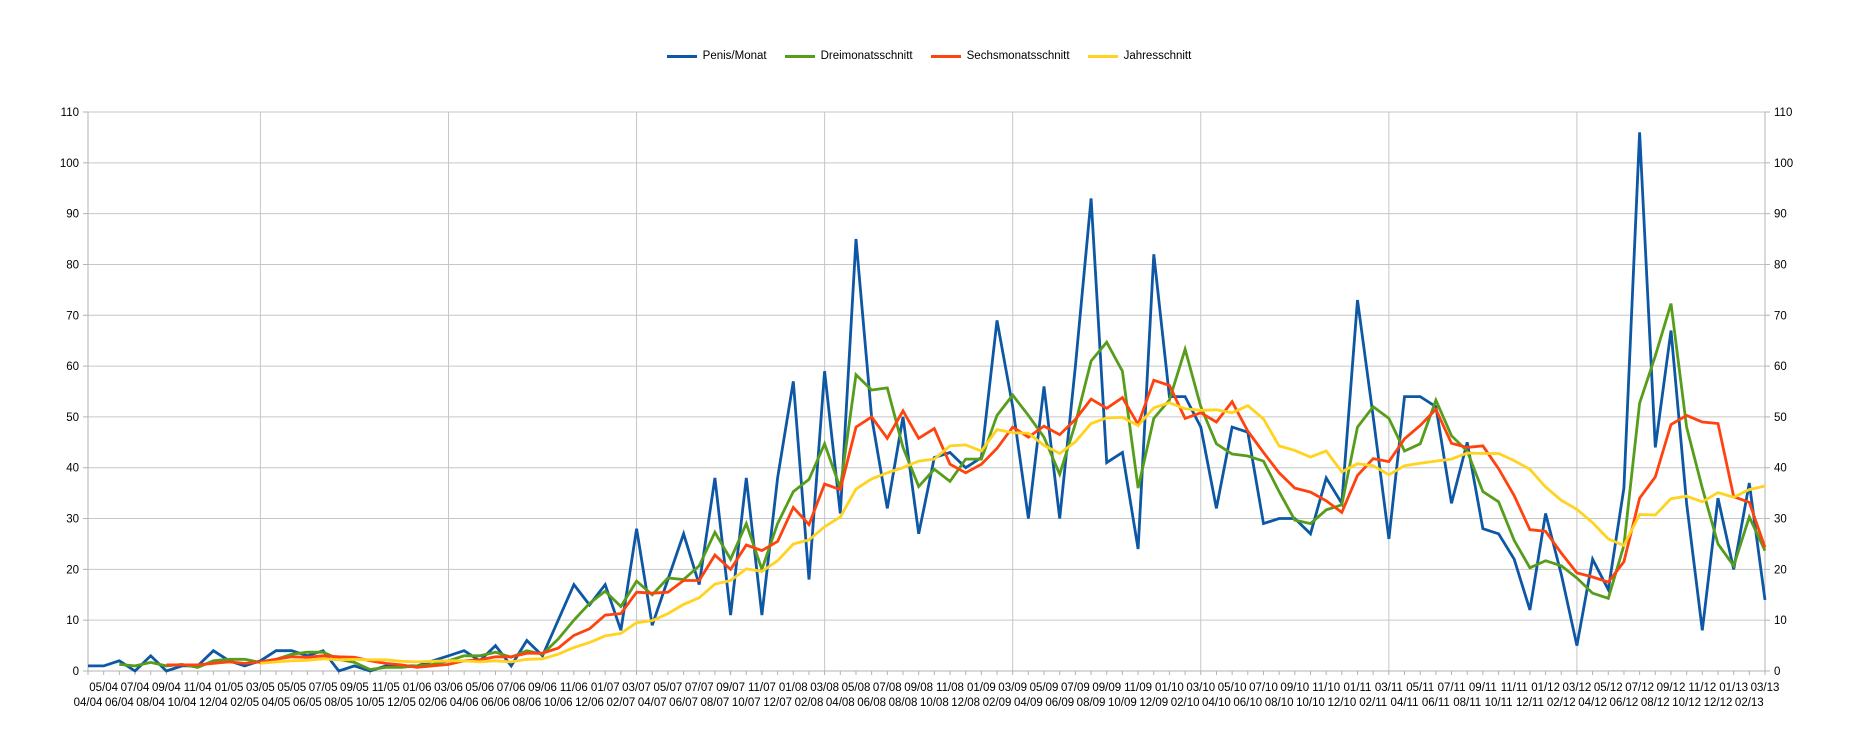 The height and width of the screenshot is (750, 1858). Describe the element at coordinates (119, 703) in the screenshot. I see `x-axis-label: 06/04` at that location.